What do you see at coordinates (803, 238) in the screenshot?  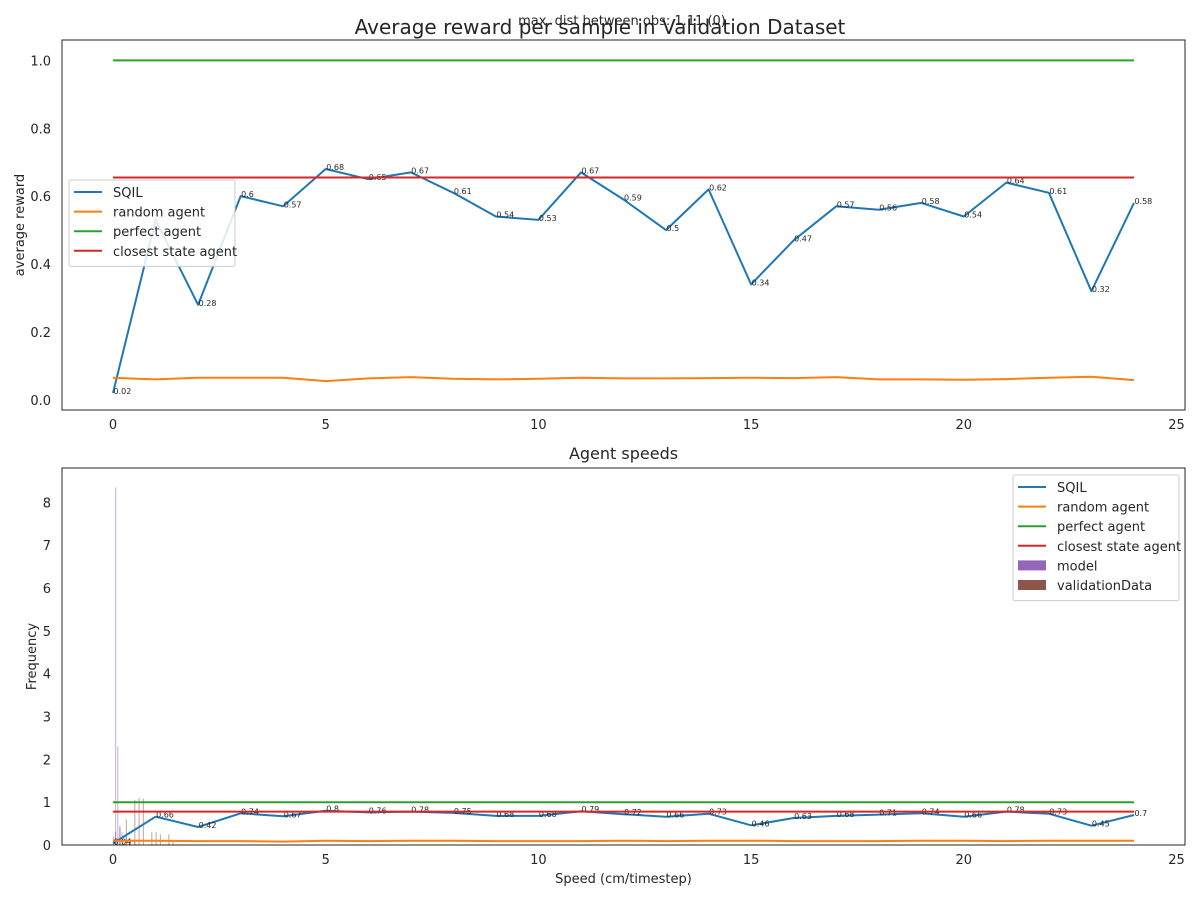 I see `point-label: 0.47` at bounding box center [803, 238].